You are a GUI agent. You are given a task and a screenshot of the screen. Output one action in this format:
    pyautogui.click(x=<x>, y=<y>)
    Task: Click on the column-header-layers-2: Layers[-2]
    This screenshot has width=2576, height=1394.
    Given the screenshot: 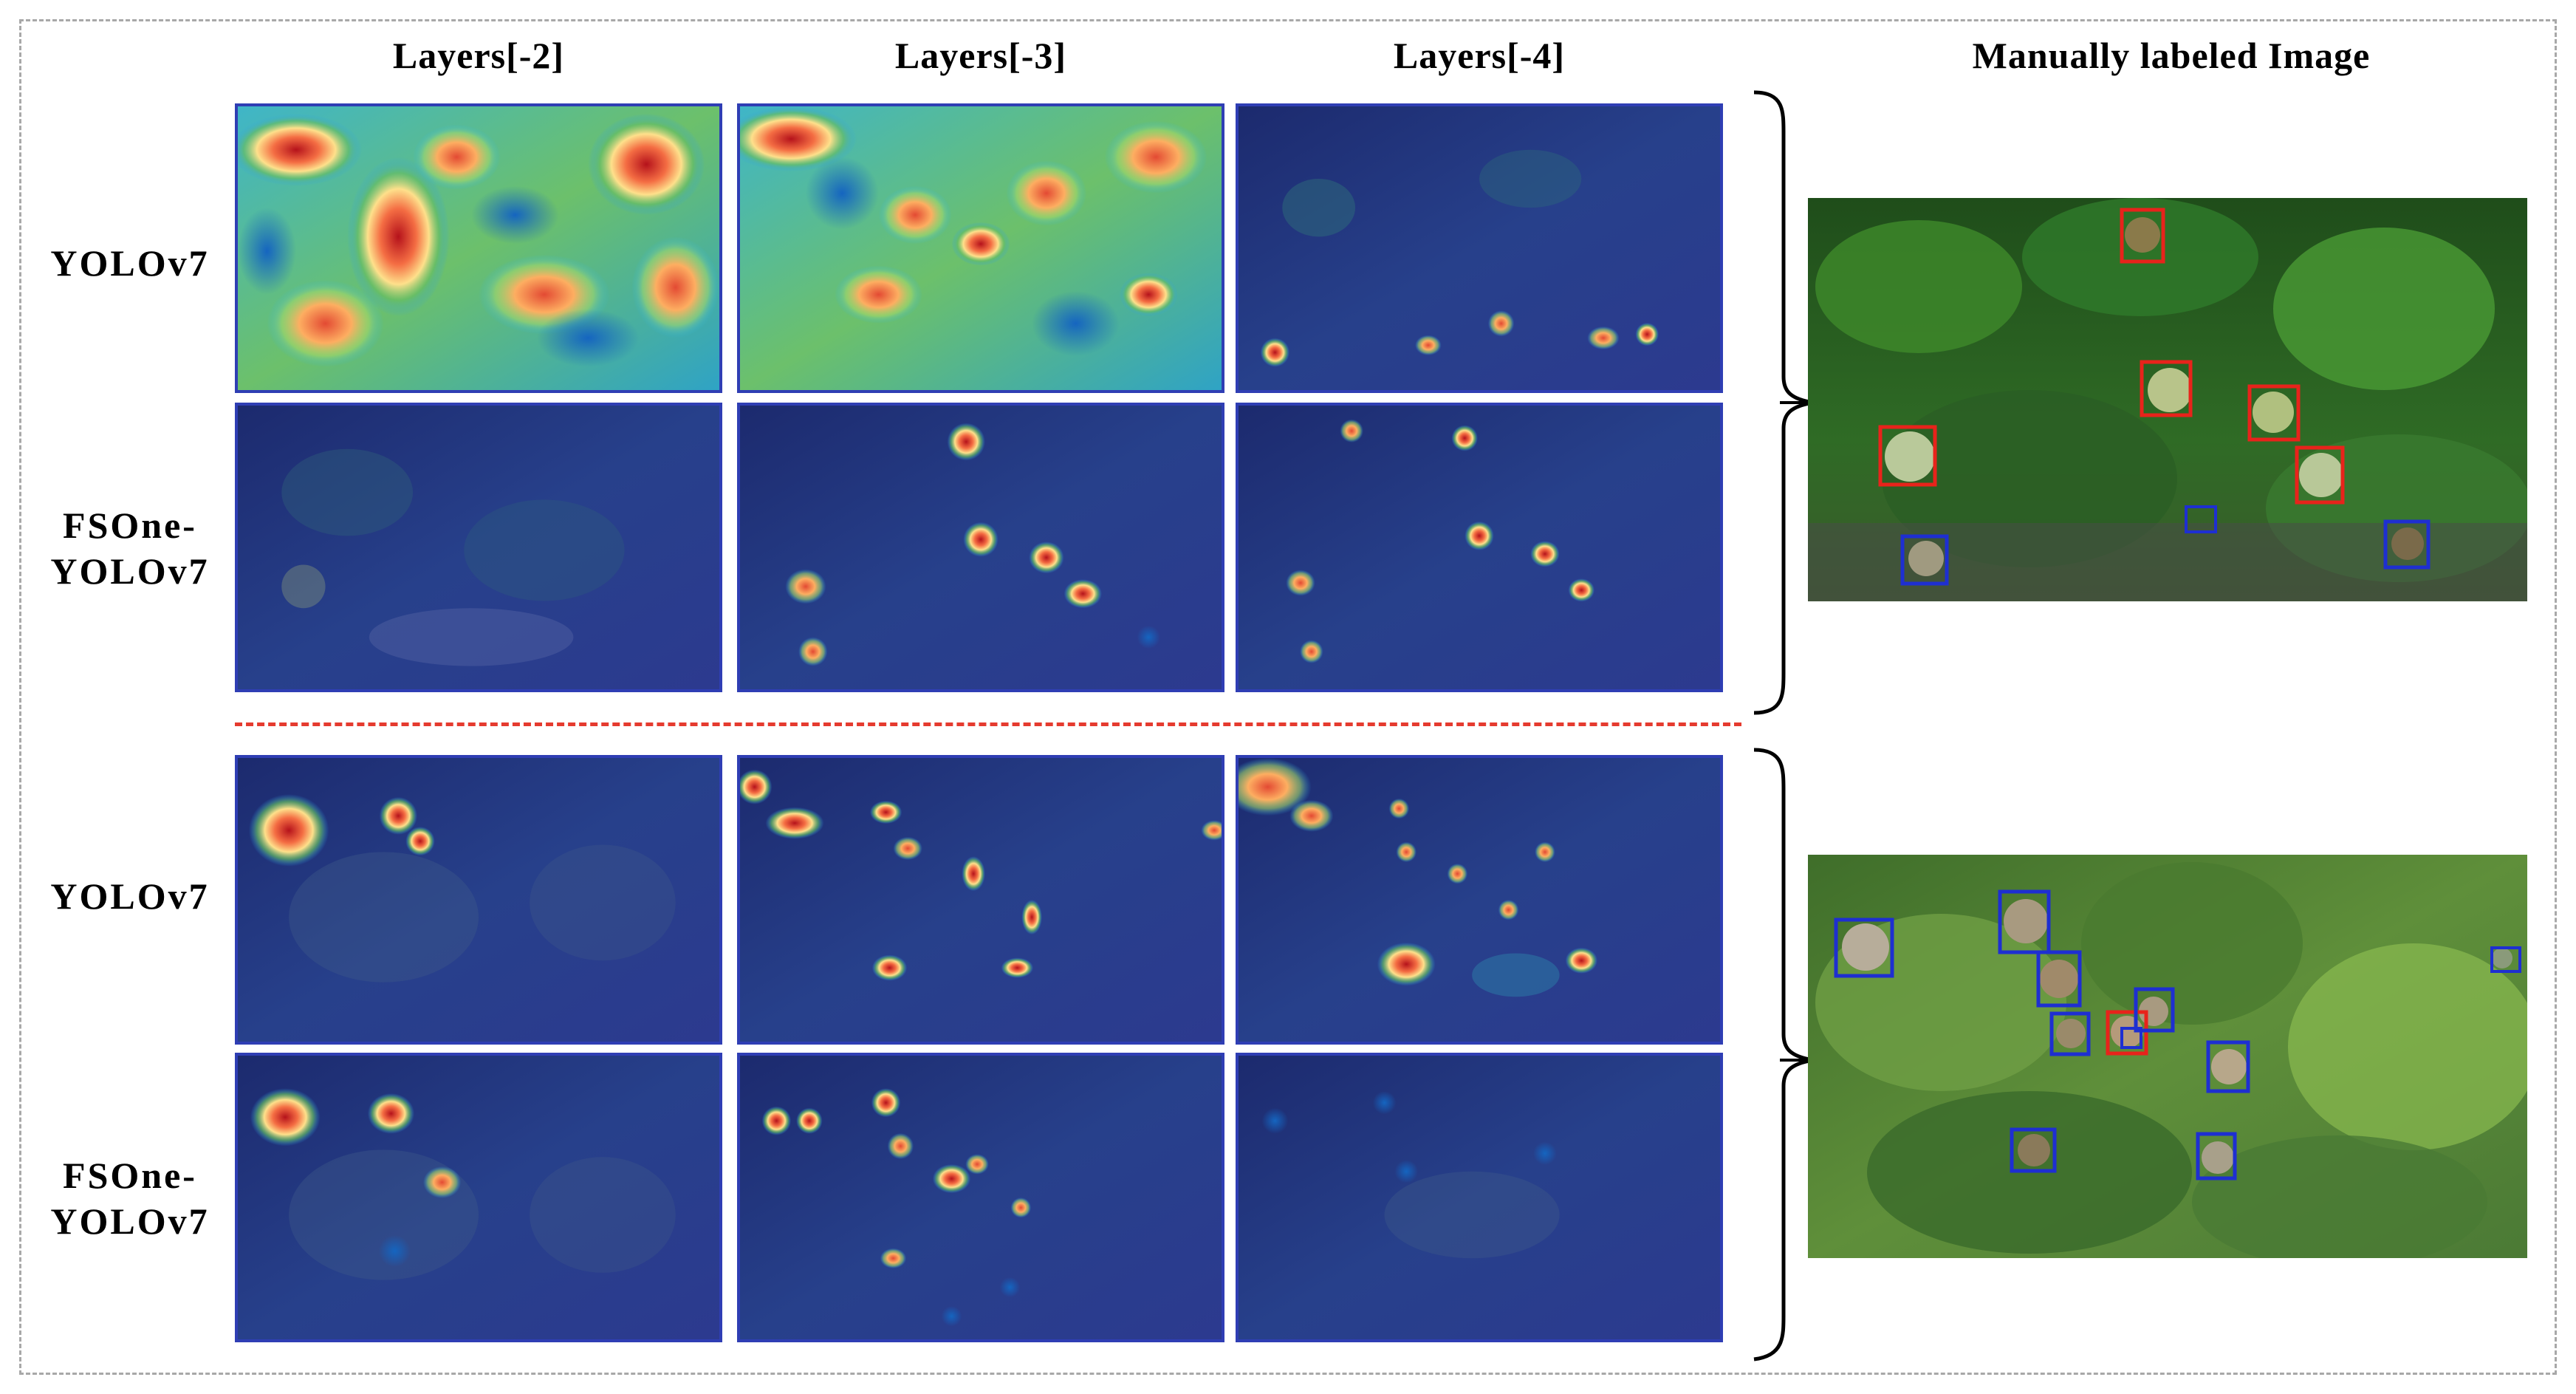 What is the action you would take?
    pyautogui.click(x=478, y=56)
    